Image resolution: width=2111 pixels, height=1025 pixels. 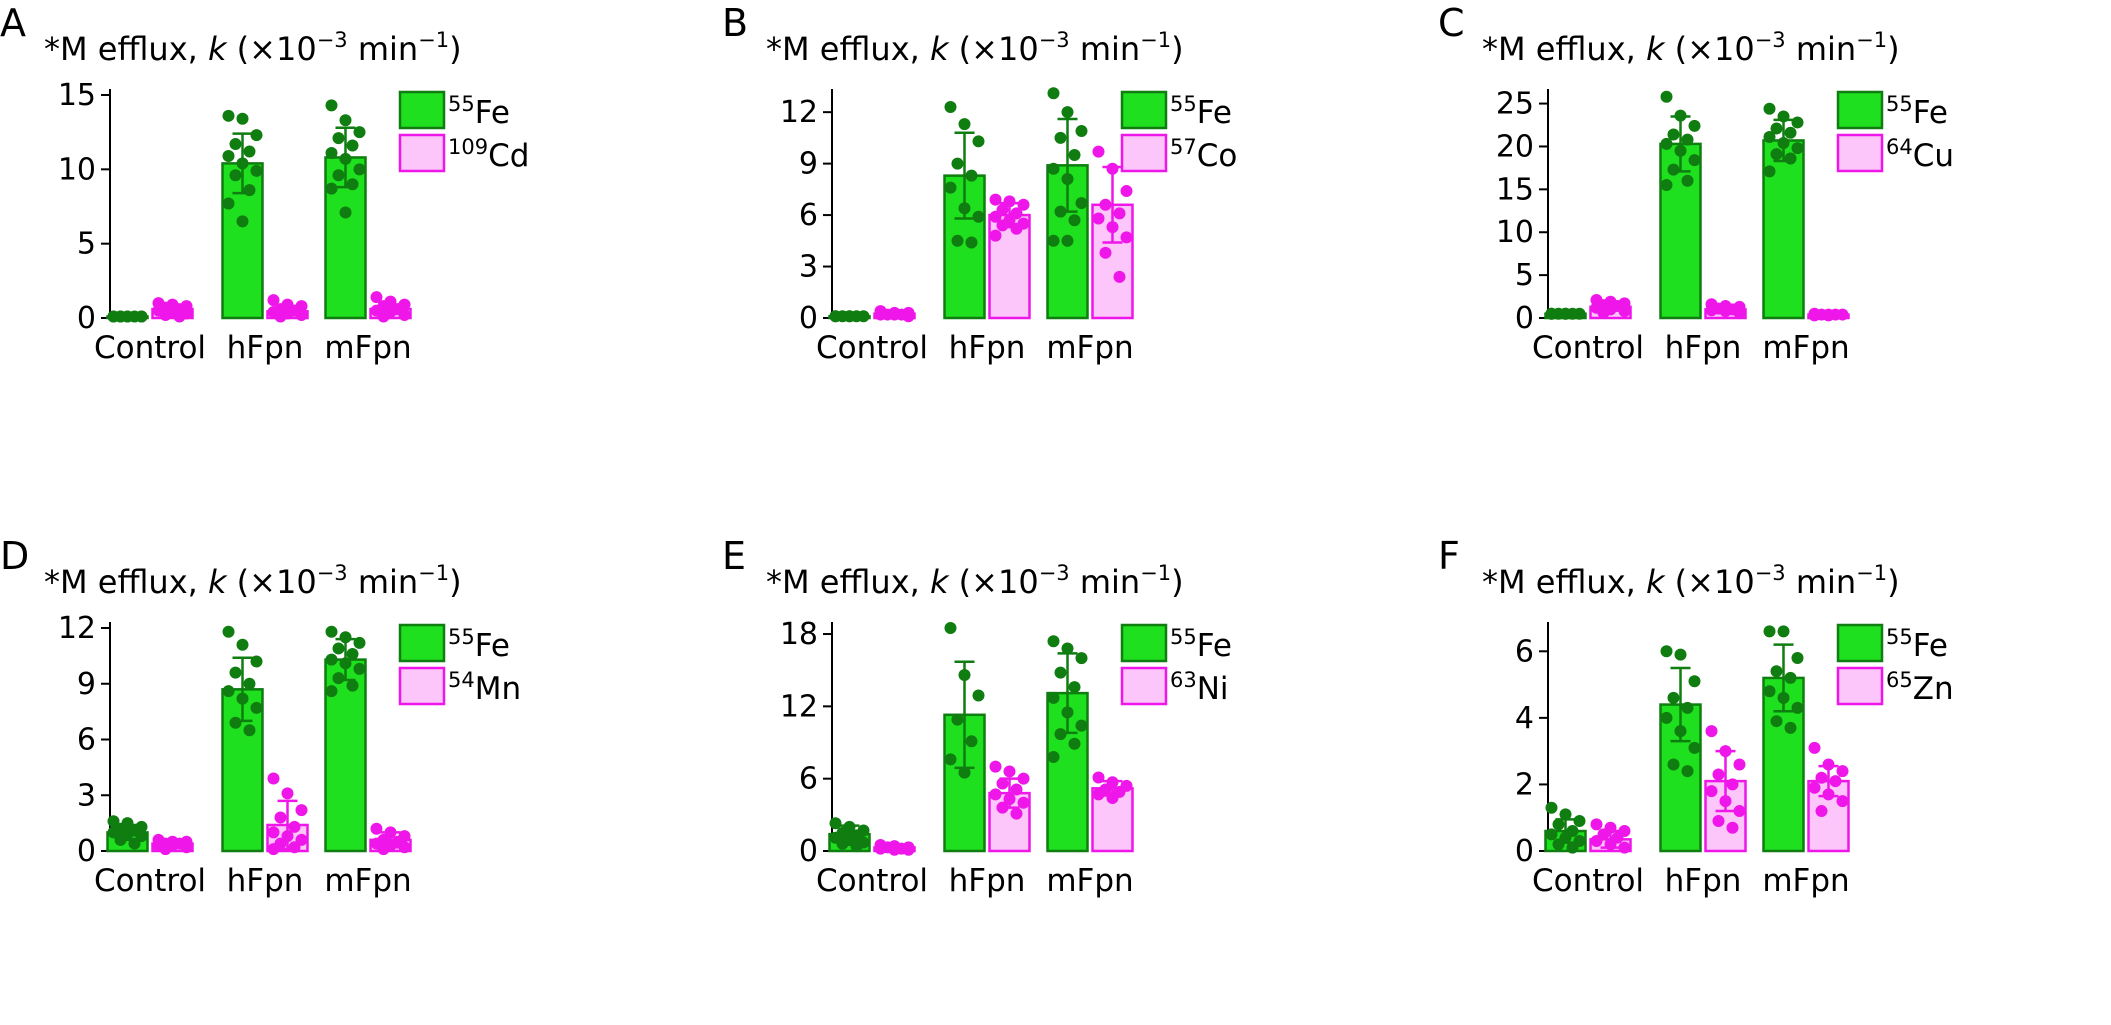 What do you see at coordinates (1214, 113) in the screenshot?
I see `legend-element: Fe` at bounding box center [1214, 113].